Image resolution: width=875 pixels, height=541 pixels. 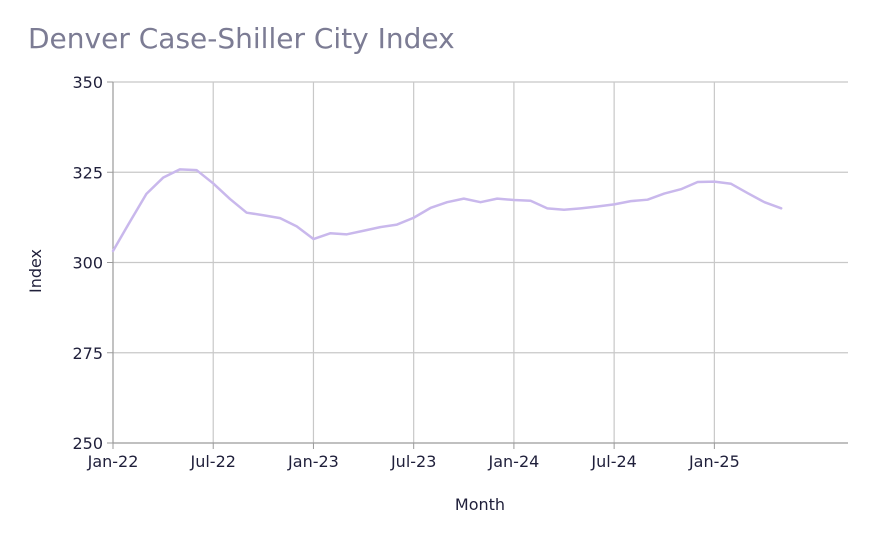 I want to click on x-tick-label: Jan-24, so click(x=514, y=461).